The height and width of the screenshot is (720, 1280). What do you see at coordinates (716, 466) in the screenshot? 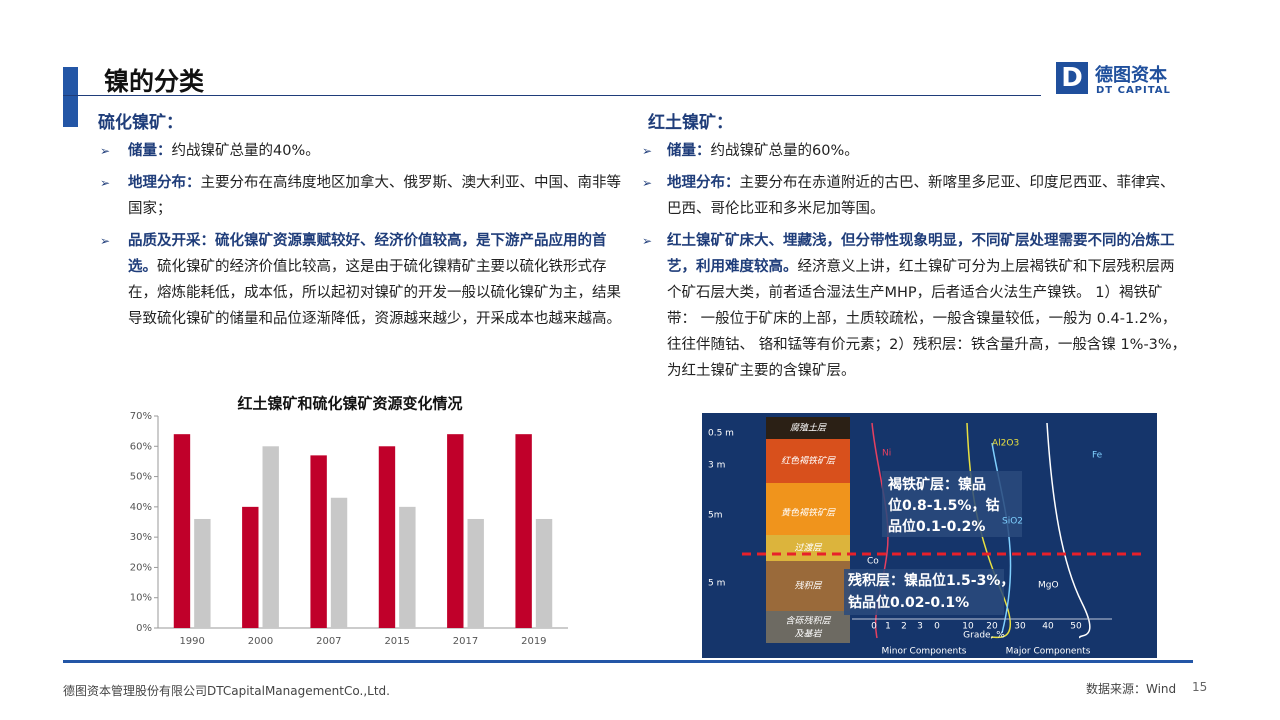
I see `depth-label: 3 m` at bounding box center [716, 466].